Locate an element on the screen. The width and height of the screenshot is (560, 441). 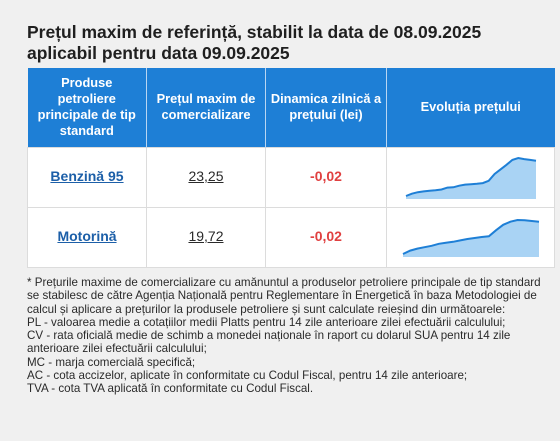
price-cell: 23,25 is located at coordinates (206, 177).